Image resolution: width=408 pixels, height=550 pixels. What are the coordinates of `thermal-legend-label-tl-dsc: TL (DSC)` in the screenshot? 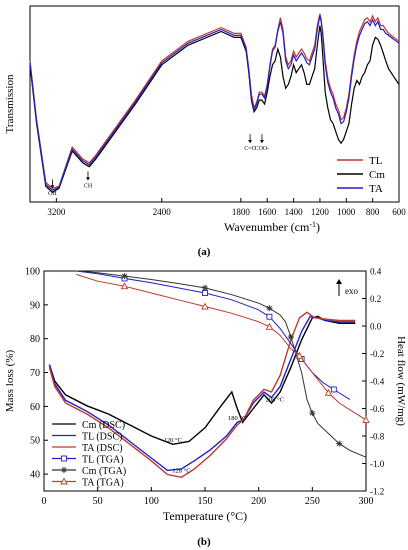 It's located at (102, 437).